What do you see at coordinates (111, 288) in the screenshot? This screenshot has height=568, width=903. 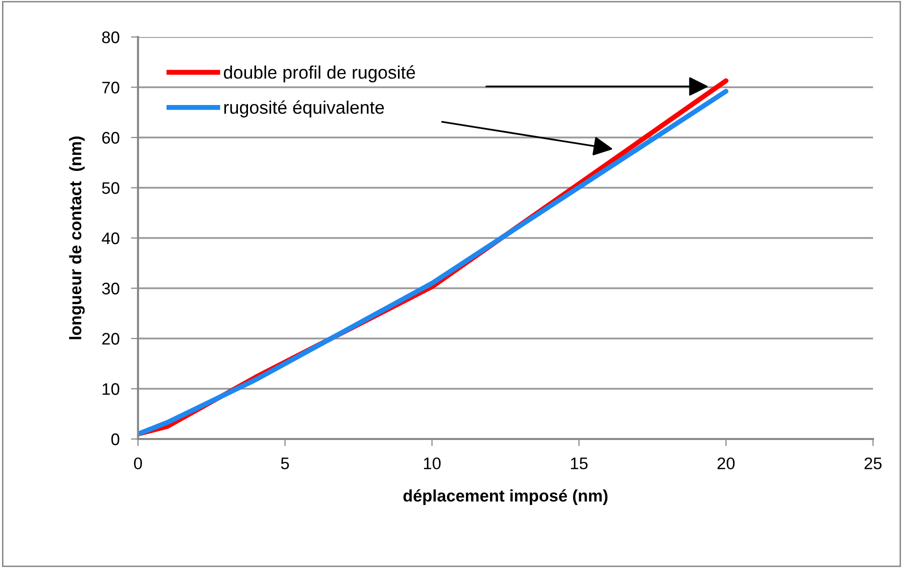 I see `y-tick-label: 30` at bounding box center [111, 288].